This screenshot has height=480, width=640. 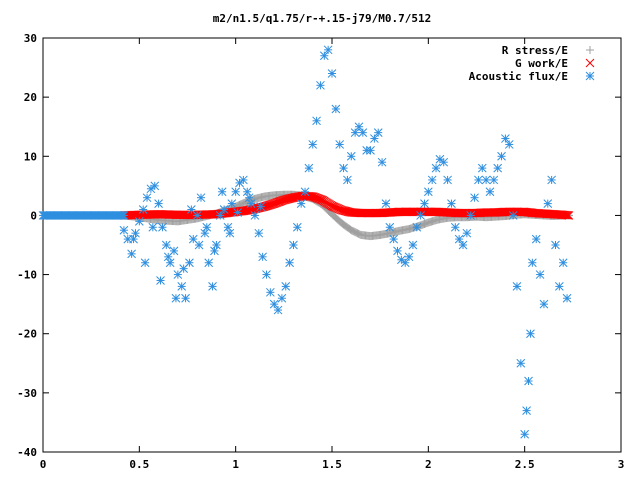 What do you see at coordinates (27, 393) in the screenshot?
I see `y-tick-label: -30` at bounding box center [27, 393].